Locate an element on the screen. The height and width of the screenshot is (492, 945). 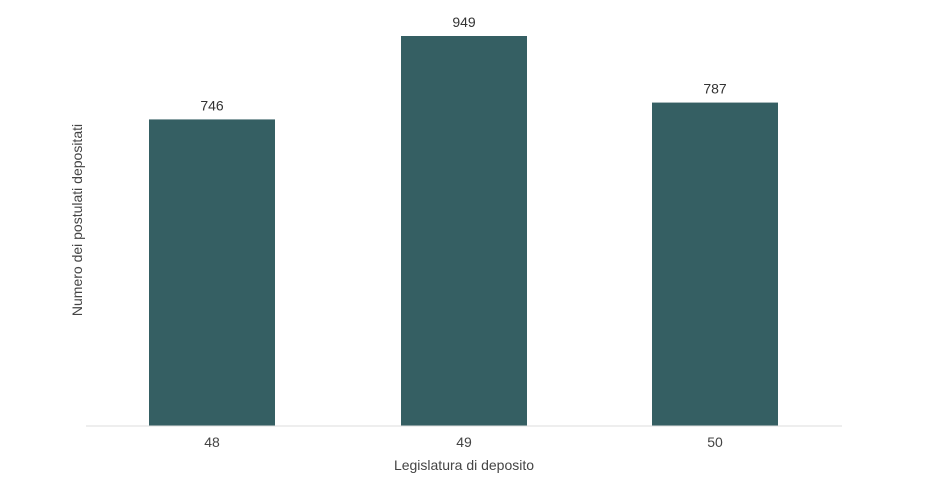
bar-value-label-50: 787 is located at coordinates (715, 89).